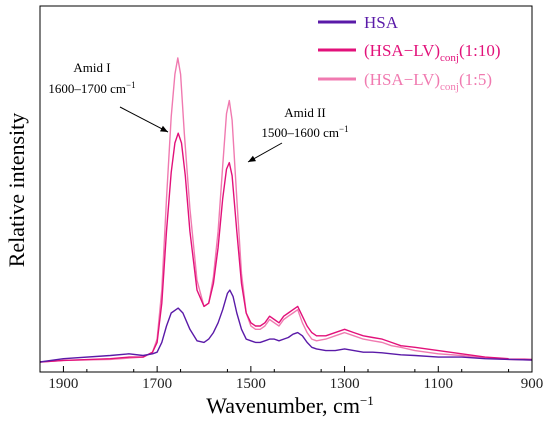 The height and width of the screenshot is (424, 550). I want to click on annotation-title: Amid II, so click(305, 112).